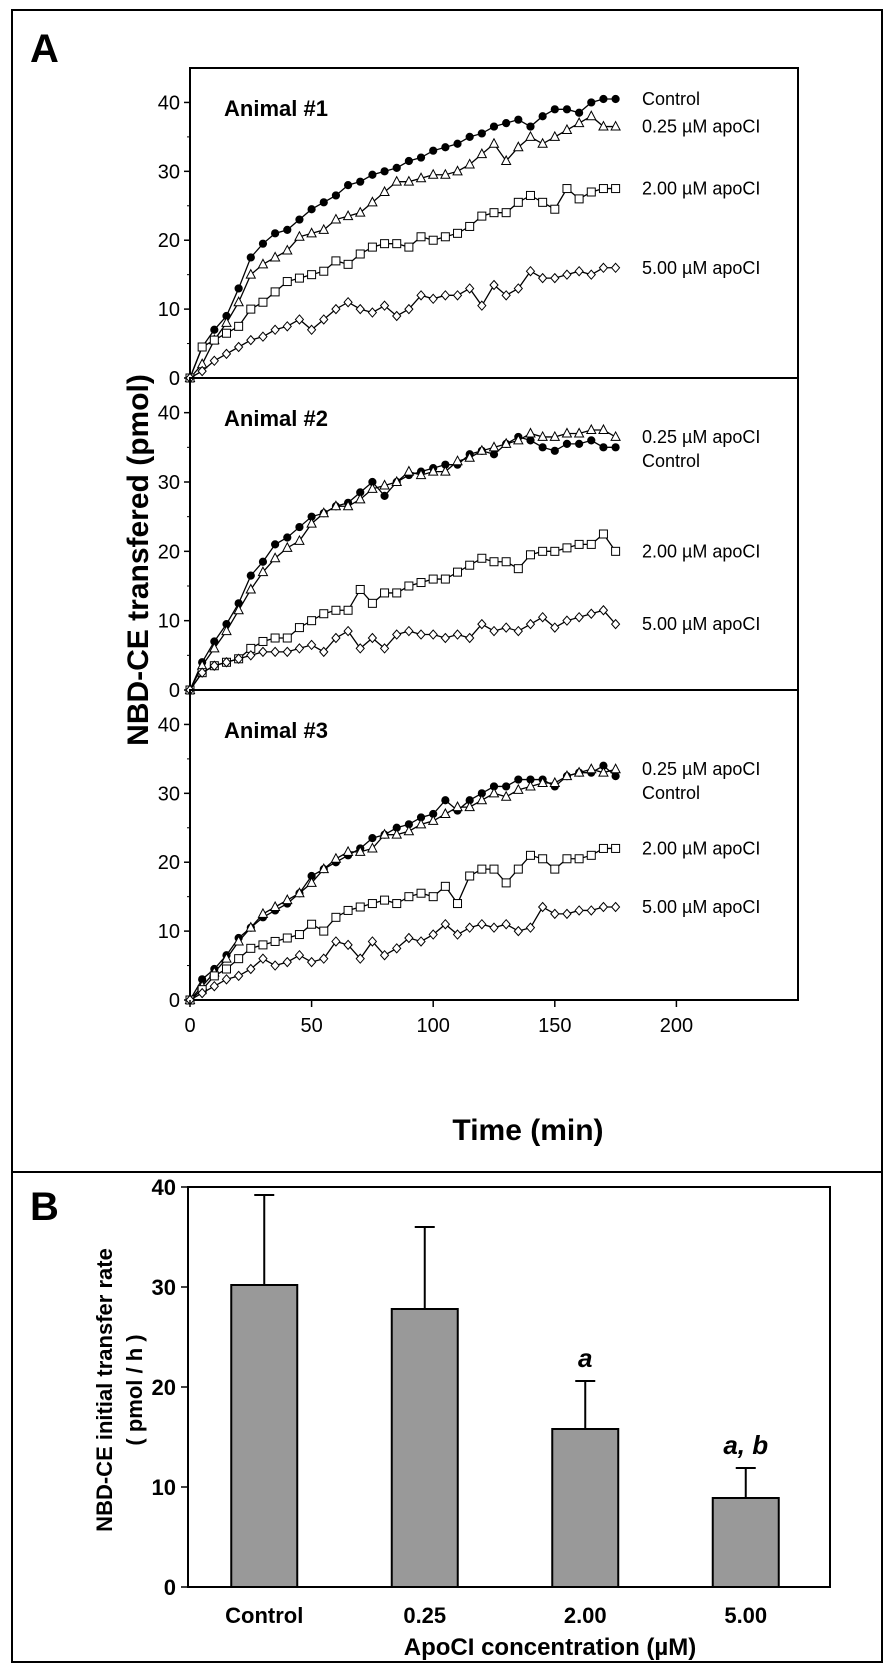 Image resolution: width=884 pixels, height=1665 pixels. What do you see at coordinates (138, 560) in the screenshot?
I see `panel-a-y-axis-title: NBD-CE transfered (pmol)` at bounding box center [138, 560].